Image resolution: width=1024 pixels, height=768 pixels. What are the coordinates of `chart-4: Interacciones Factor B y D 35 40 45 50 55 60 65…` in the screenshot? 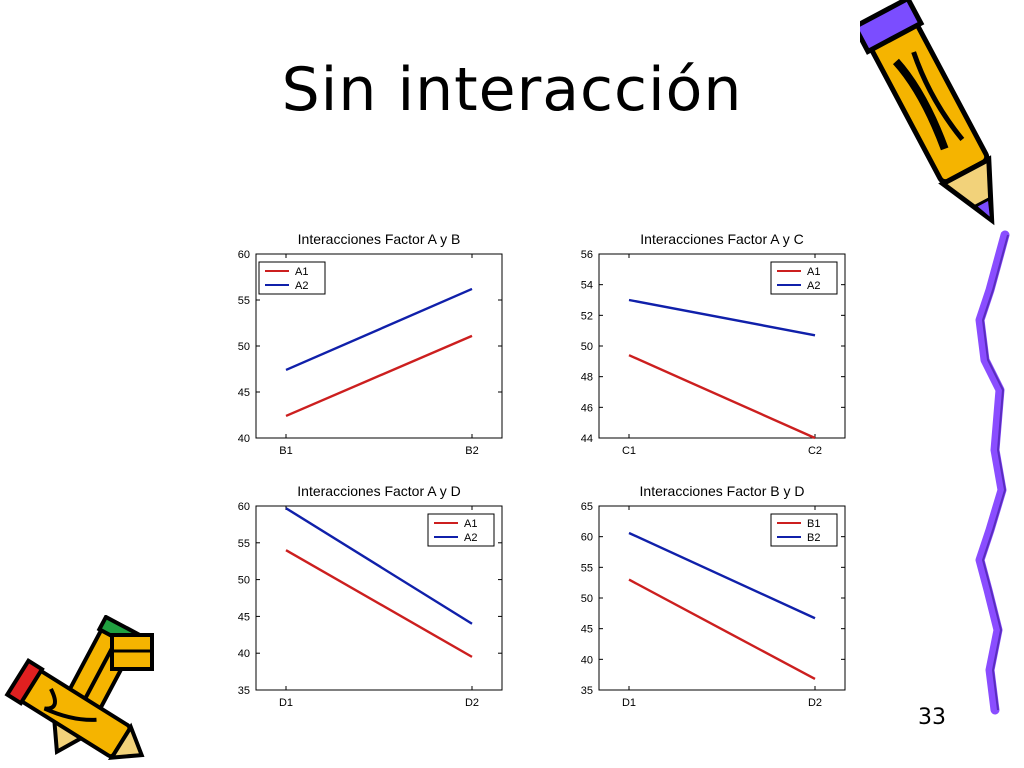 It's located at (713, 596).